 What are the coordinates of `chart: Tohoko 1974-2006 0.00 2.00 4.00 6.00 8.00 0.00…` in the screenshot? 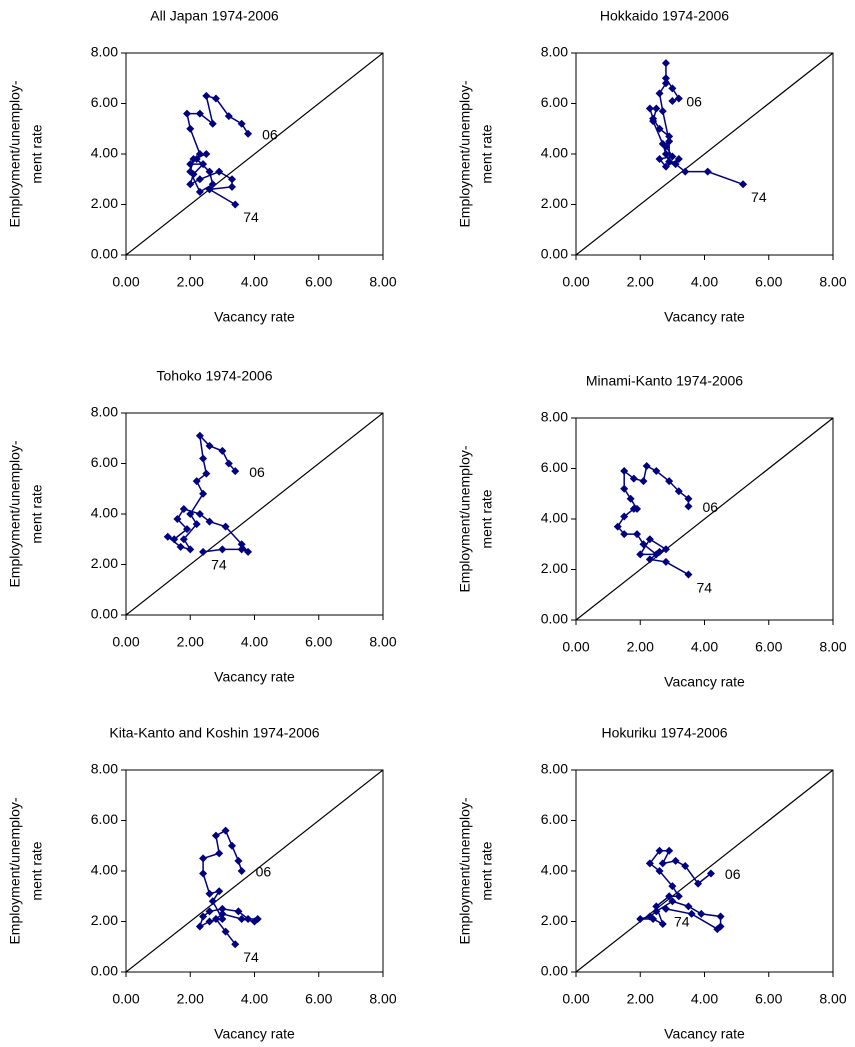 It's located at (202, 526).